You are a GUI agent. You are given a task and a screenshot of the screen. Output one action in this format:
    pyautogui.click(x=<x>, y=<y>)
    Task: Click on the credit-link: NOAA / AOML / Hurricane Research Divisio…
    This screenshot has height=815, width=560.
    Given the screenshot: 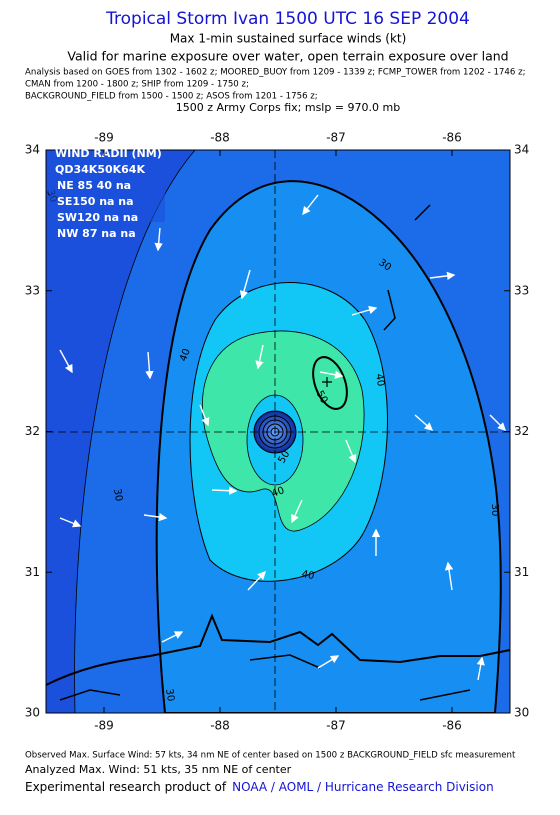 What is the action you would take?
    pyautogui.click(x=363, y=787)
    